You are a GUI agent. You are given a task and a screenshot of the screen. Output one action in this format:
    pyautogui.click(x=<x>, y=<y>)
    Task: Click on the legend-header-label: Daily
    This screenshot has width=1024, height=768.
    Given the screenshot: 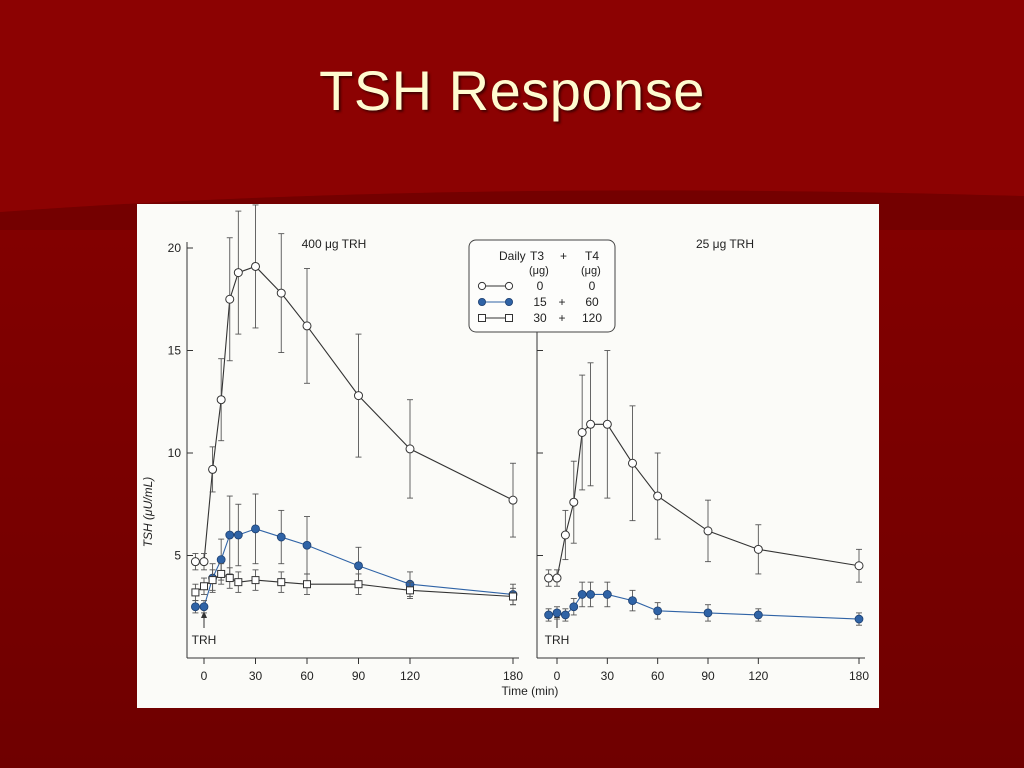 What is the action you would take?
    pyautogui.click(x=512, y=256)
    